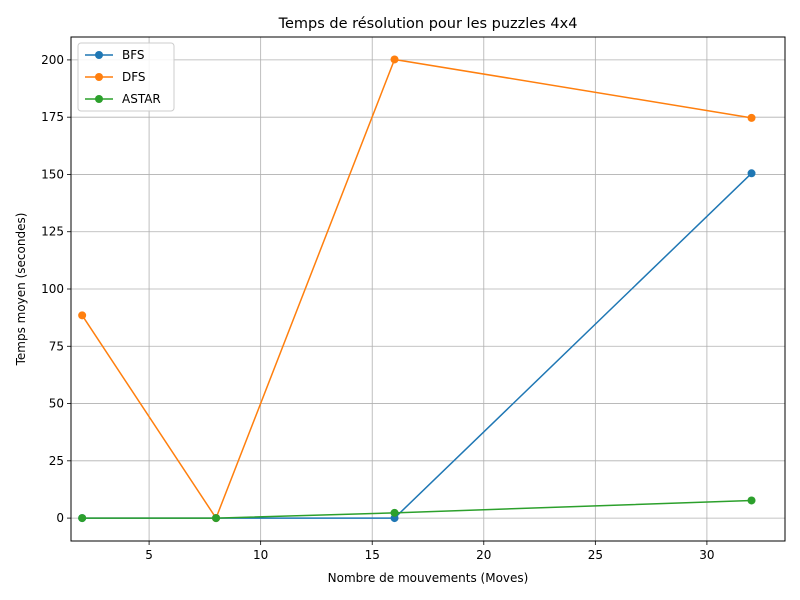 Image resolution: width=800 pixels, height=600 pixels. What do you see at coordinates (706, 555) in the screenshot?
I see `x-tick-label: 30` at bounding box center [706, 555].